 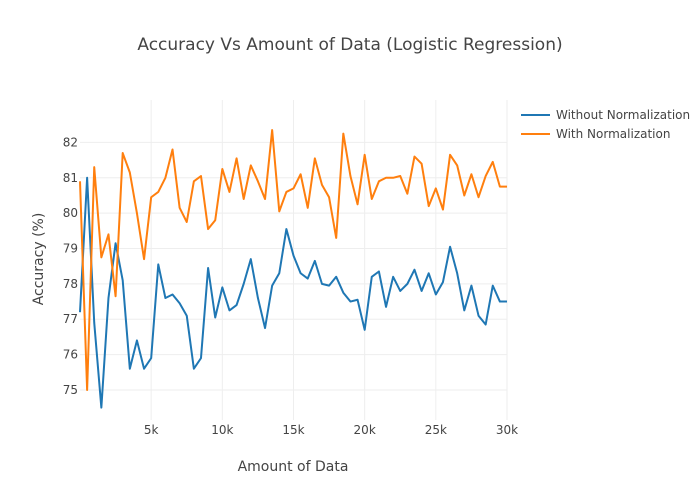 I want to click on x-tick-label: 5k, so click(x=151, y=430).